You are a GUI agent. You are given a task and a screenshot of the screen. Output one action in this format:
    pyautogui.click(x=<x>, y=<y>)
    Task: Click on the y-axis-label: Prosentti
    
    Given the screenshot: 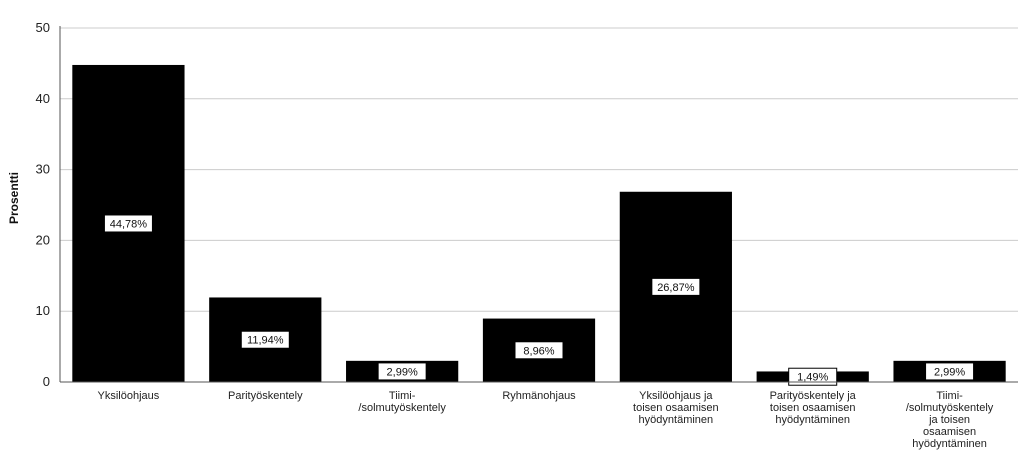 What is the action you would take?
    pyautogui.click(x=14, y=198)
    